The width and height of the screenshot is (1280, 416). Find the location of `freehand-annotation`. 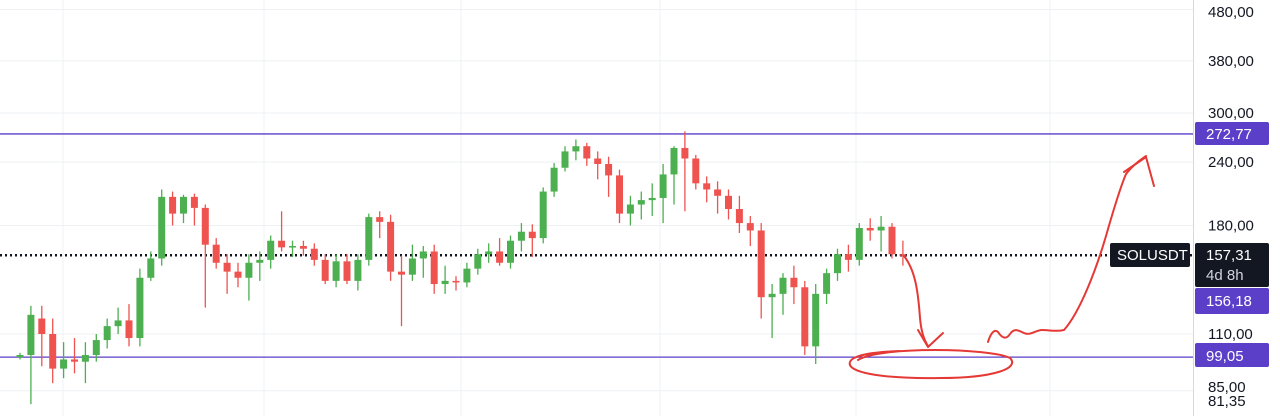

freehand-annotation is located at coordinates (1001, 267).